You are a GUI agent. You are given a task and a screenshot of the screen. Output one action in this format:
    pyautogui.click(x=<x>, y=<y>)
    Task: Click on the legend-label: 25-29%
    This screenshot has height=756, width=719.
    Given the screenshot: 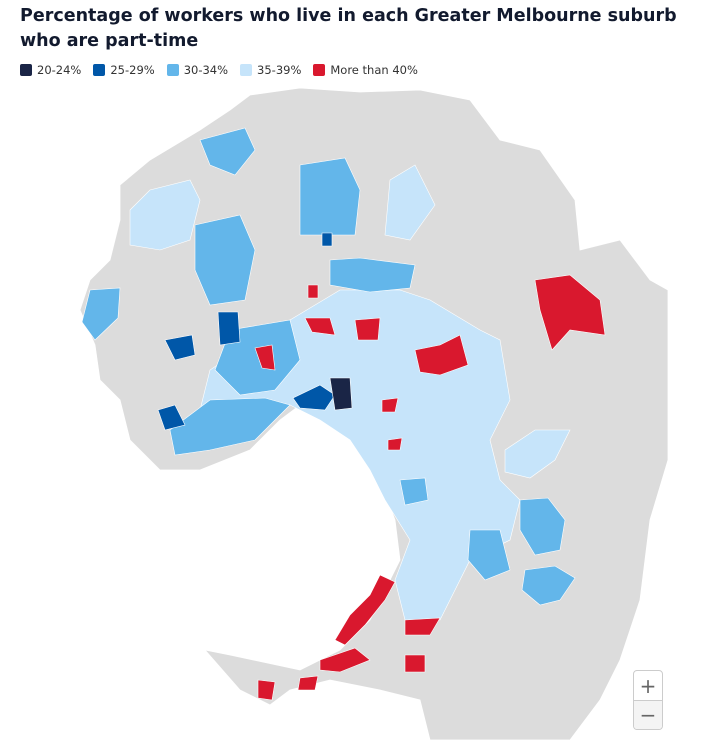 What is the action you would take?
    pyautogui.click(x=132, y=70)
    